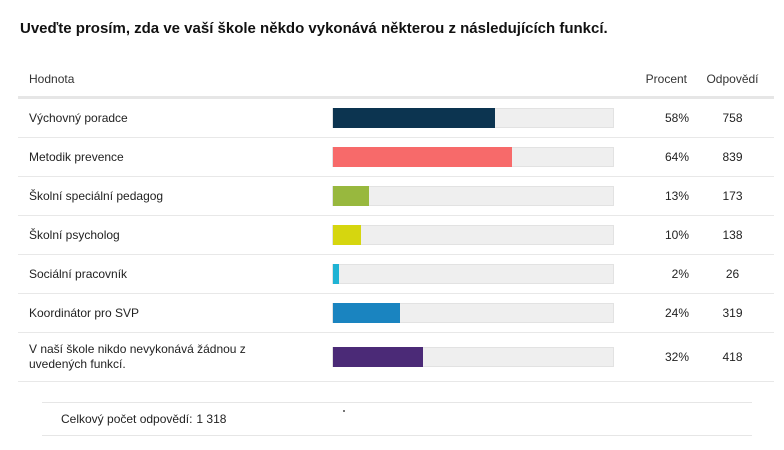 The height and width of the screenshot is (450, 784). Describe the element at coordinates (732, 196) in the screenshot. I see `row-responses: 173` at that location.